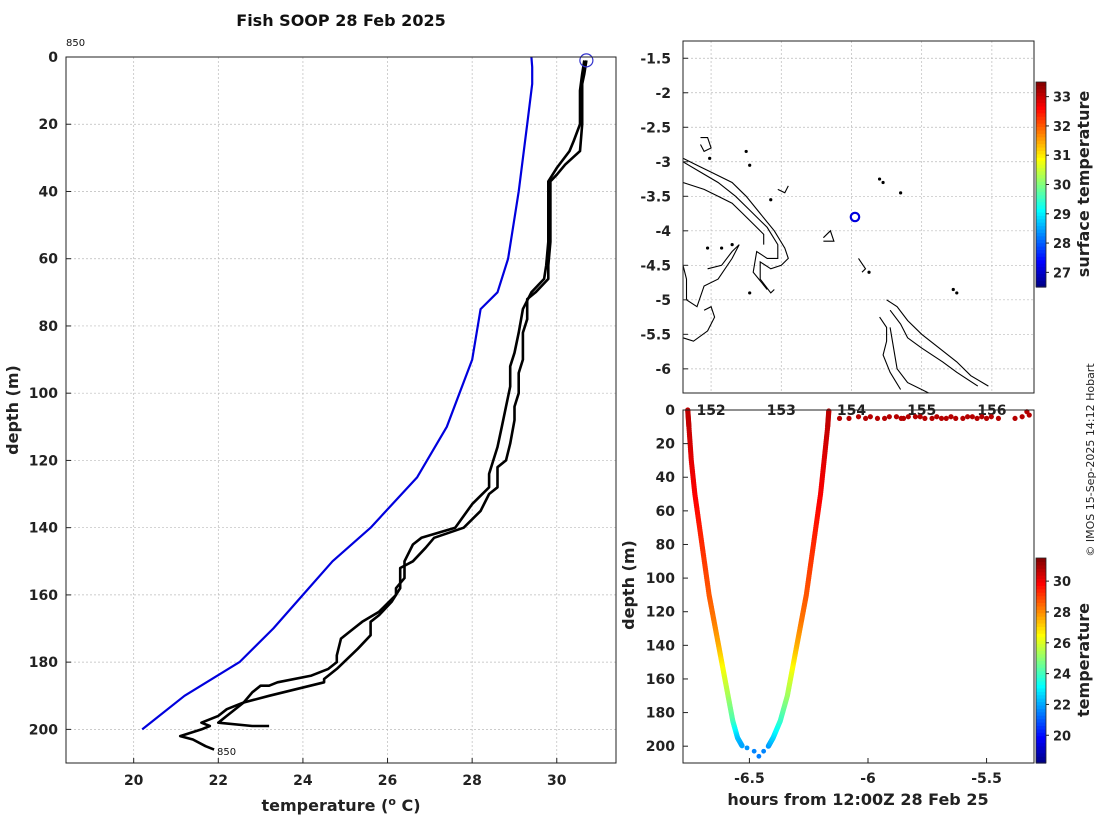 Image resolution: width=1100 pixels, height=820 pixels. Describe the element at coordinates (670, 411) in the screenshot. I see `time-depth-y-tick-label: 0` at that location.